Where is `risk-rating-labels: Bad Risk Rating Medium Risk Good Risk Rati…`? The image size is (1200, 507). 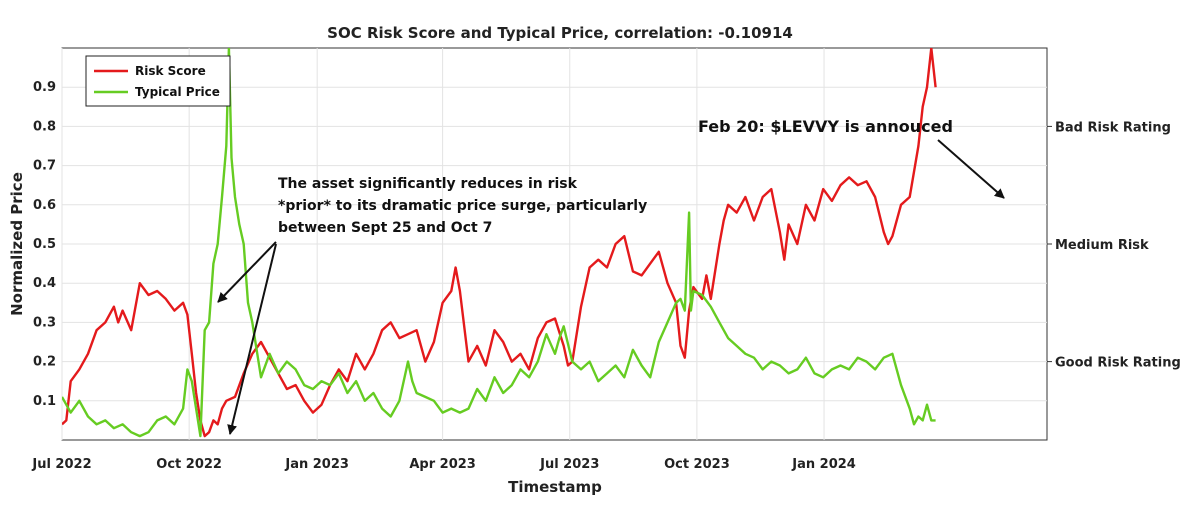 risk-rating-labels: Bad Risk Rating Medium Risk Good Risk Rati… is located at coordinates (1114, 245).